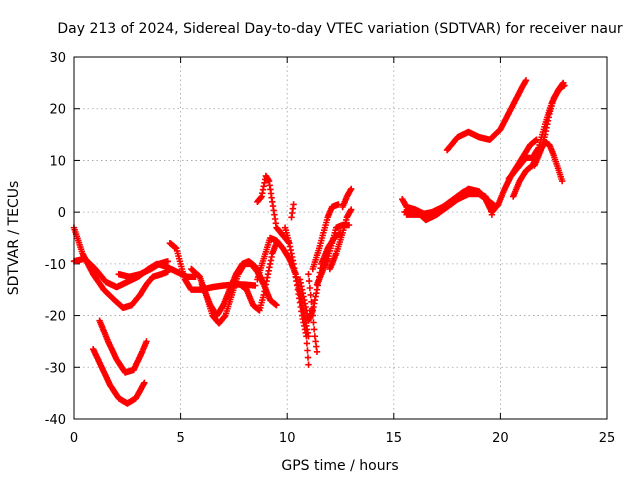 This screenshot has width=640, height=480. I want to click on x-tick-label: 20, so click(500, 438).